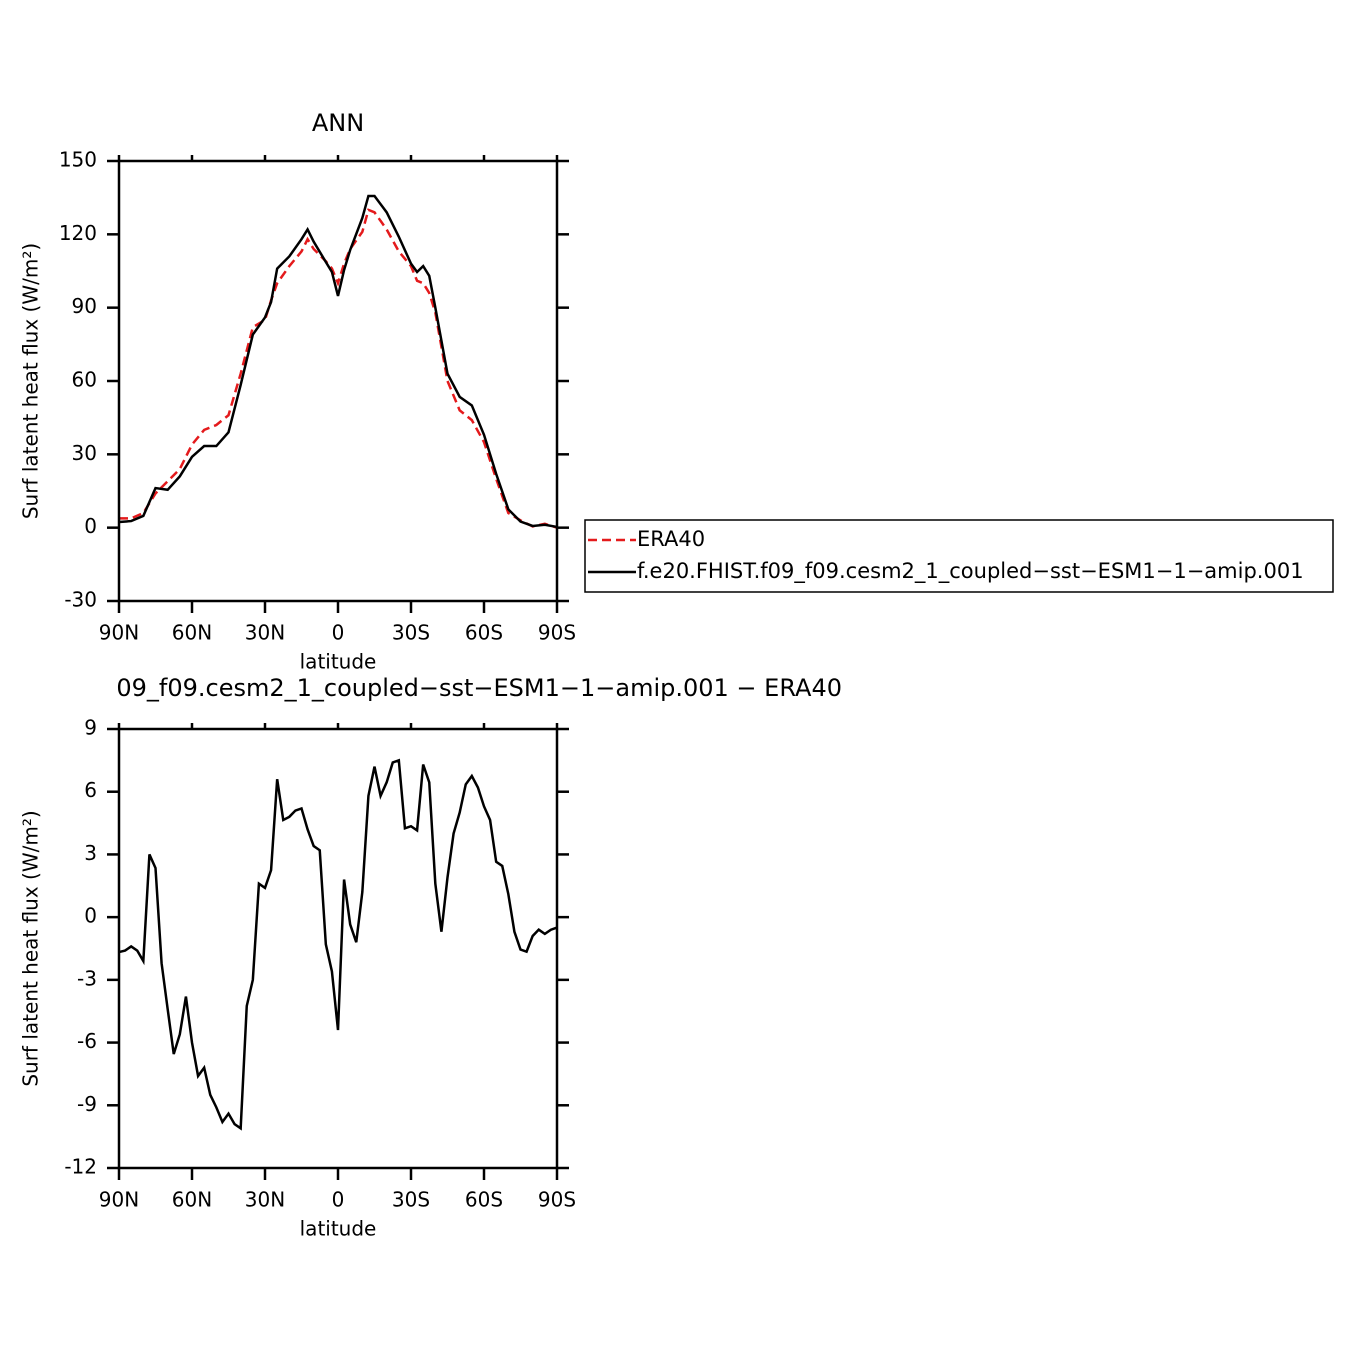 This screenshot has width=1352, height=1352. What do you see at coordinates (90, 790) in the screenshot?
I see `y-tick-label: 6` at bounding box center [90, 790].